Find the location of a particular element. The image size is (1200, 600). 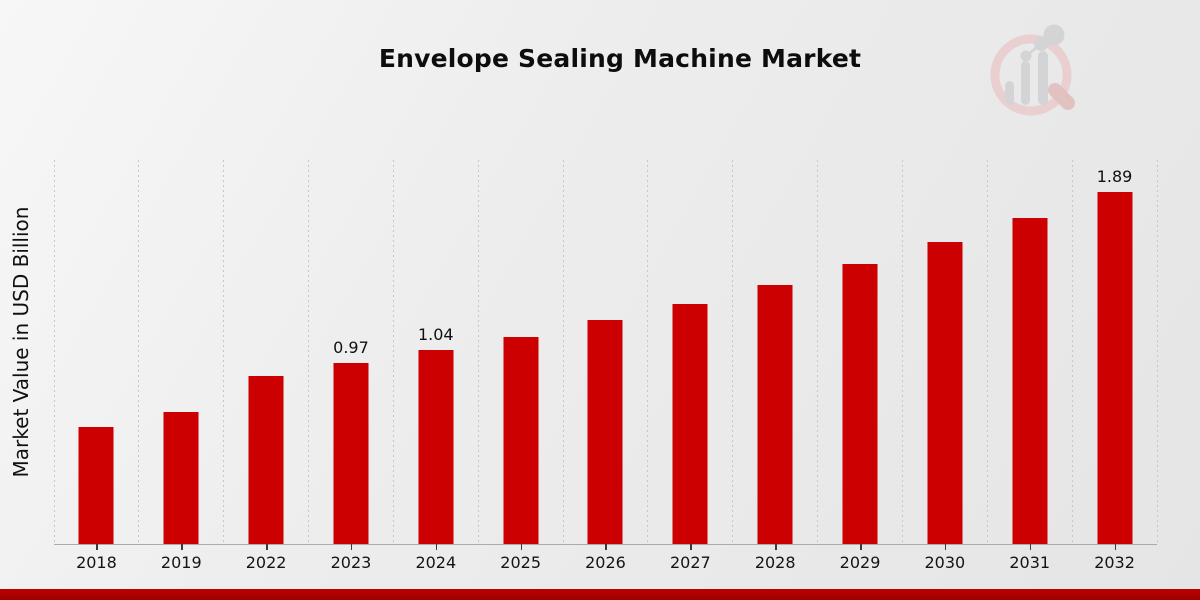

bar-slot-2018: 2018 is located at coordinates (96, 366).